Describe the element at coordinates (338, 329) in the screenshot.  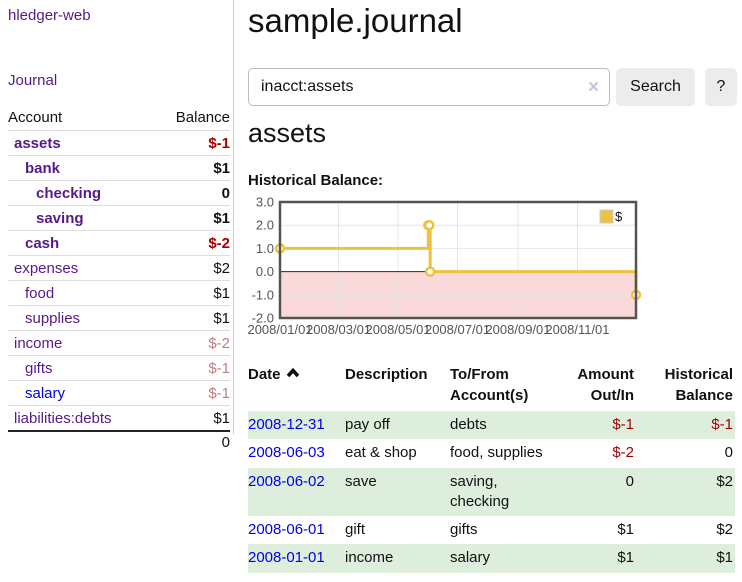
I see `x-tick-label: 2008/03/01` at that location.